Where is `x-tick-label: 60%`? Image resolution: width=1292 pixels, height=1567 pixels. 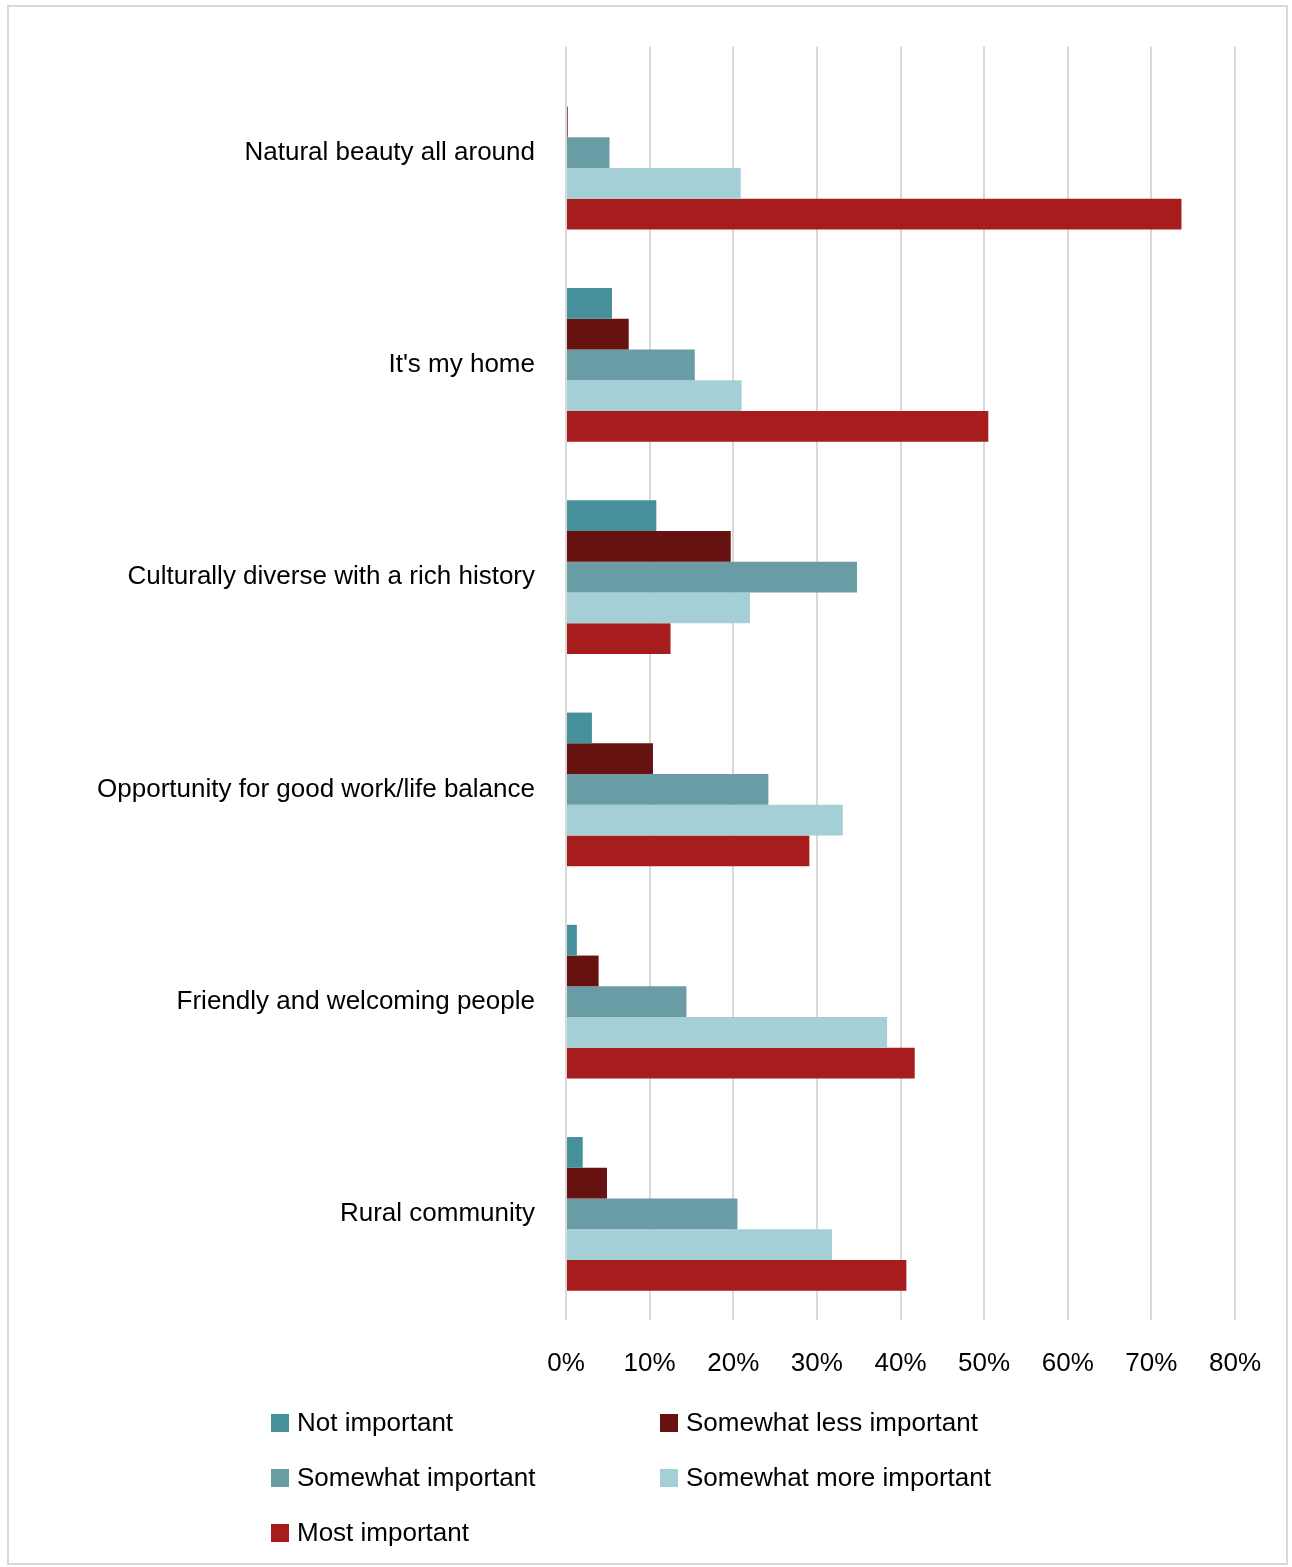 x-tick-label: 60% is located at coordinates (1067, 1361).